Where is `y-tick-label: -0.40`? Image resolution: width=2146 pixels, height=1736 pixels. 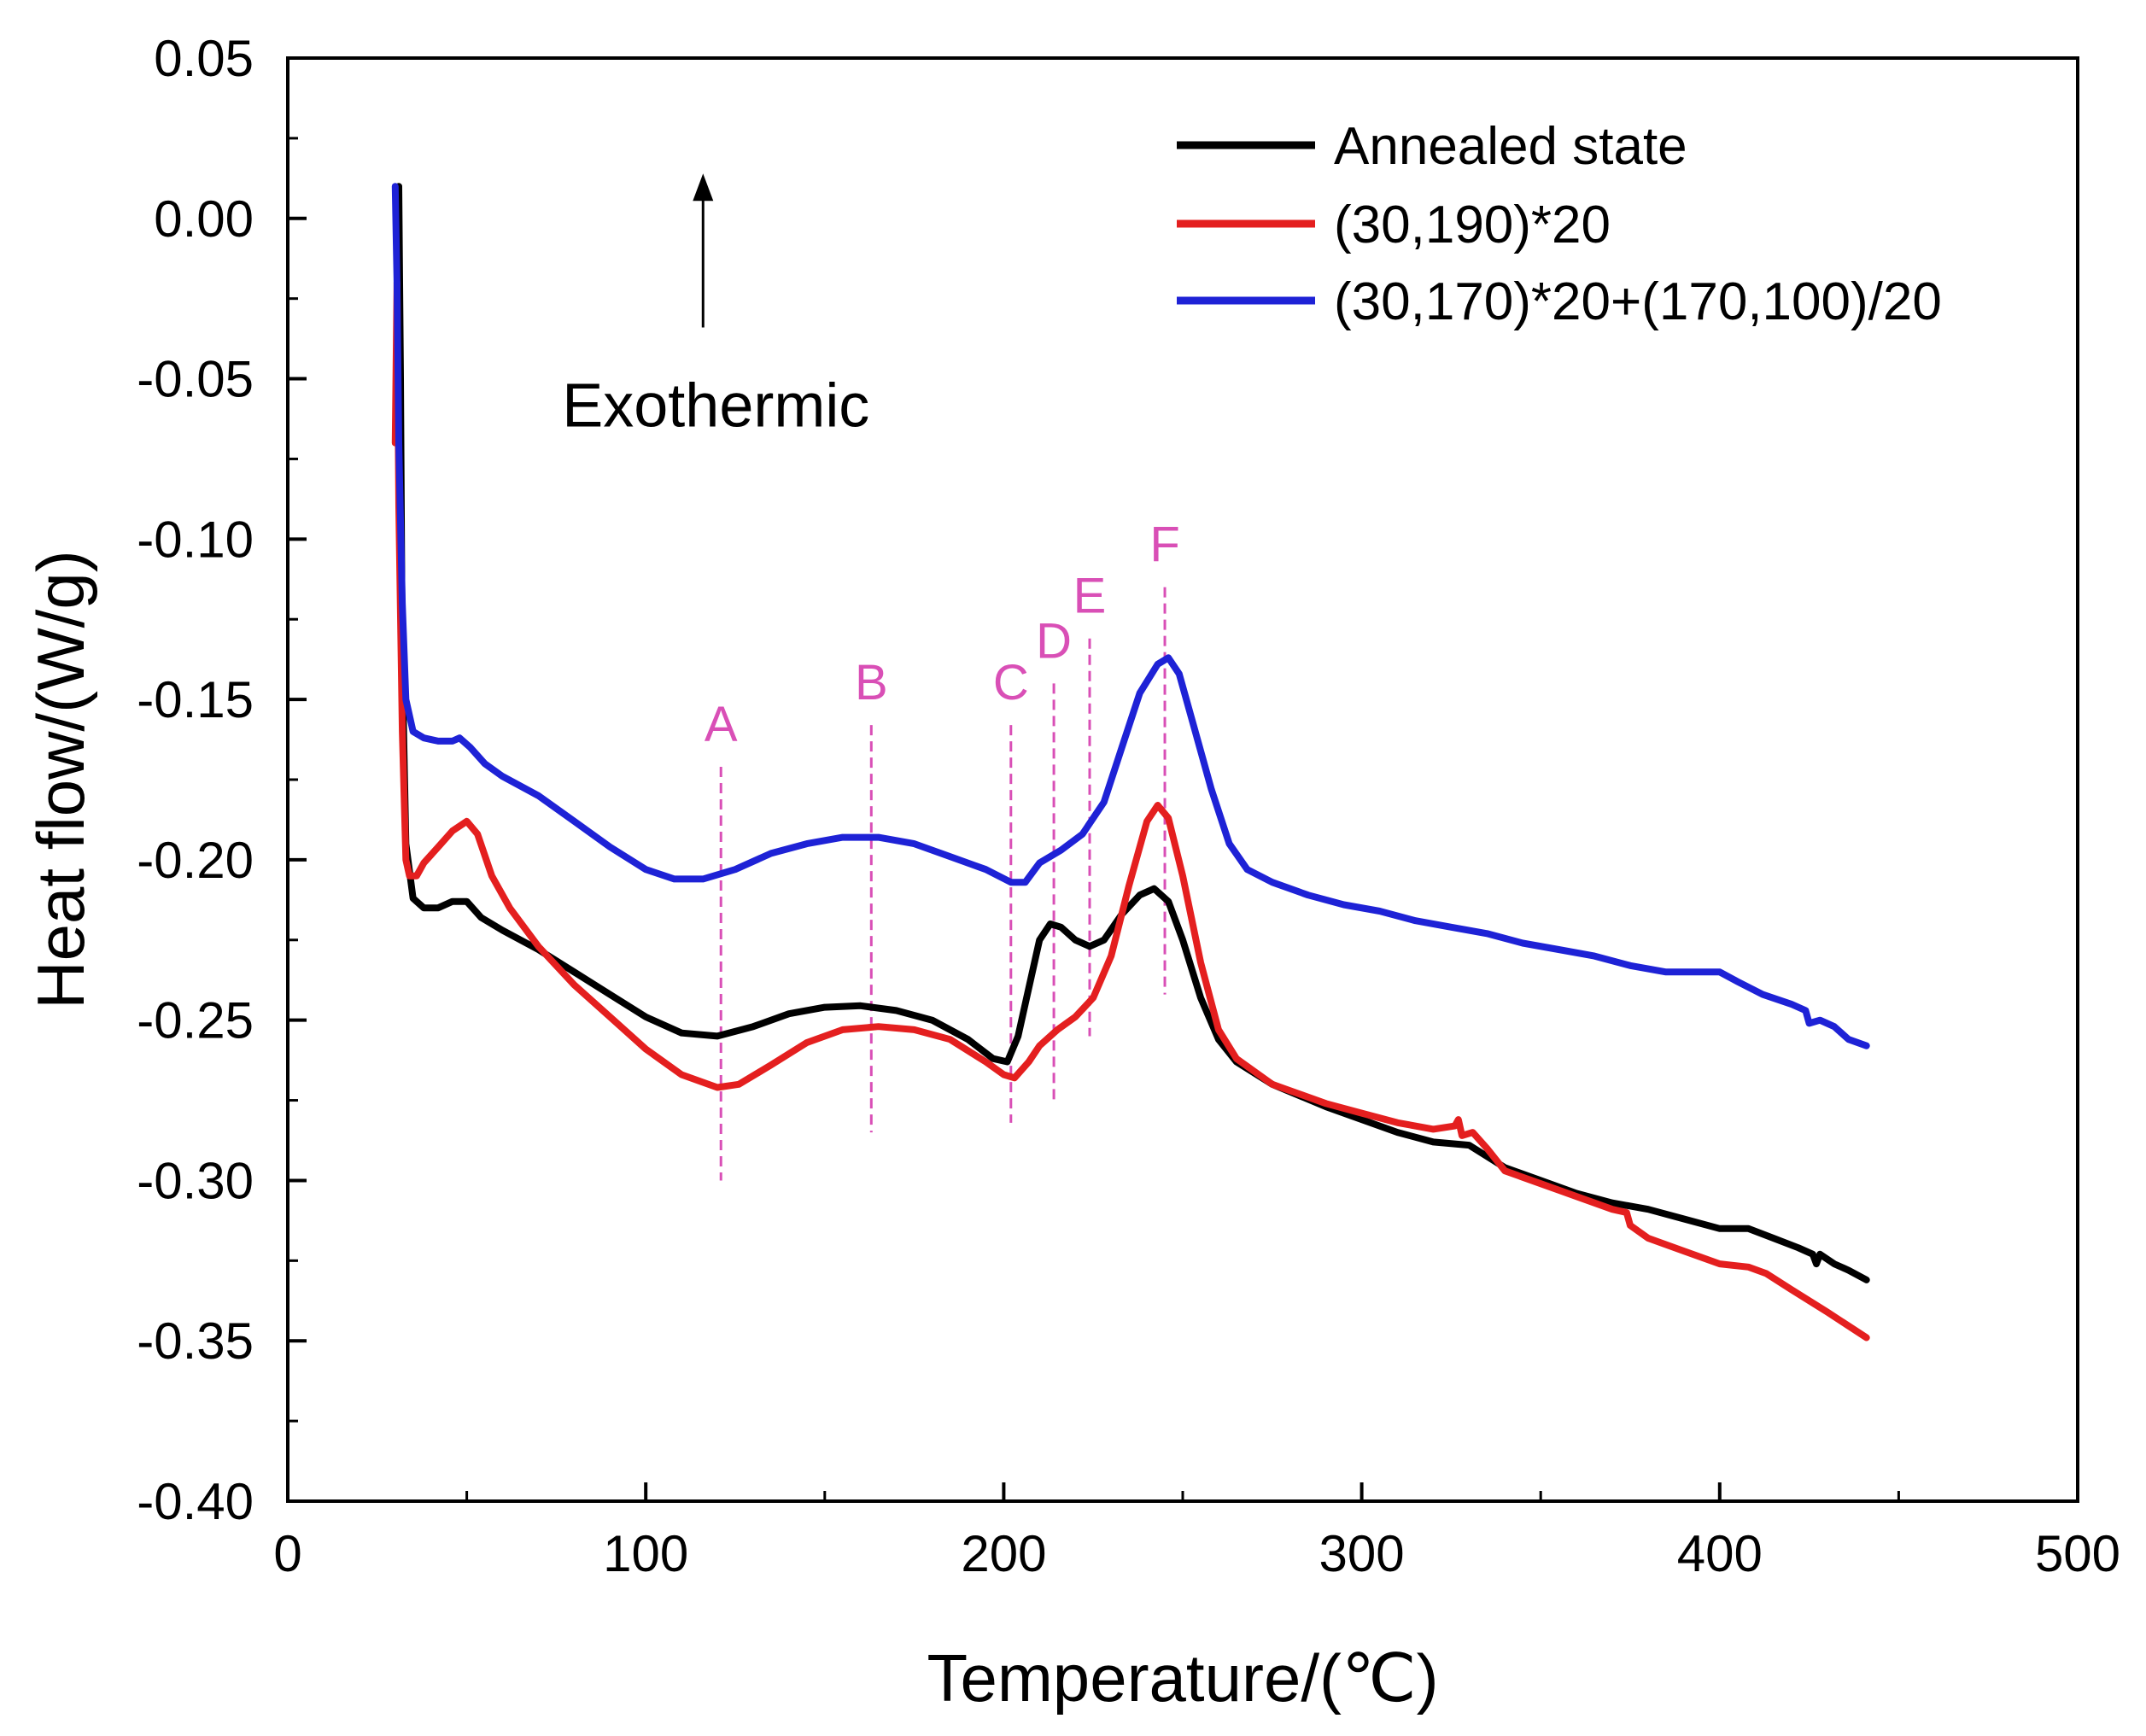
y-tick-label: -0.40 is located at coordinates (195, 1502).